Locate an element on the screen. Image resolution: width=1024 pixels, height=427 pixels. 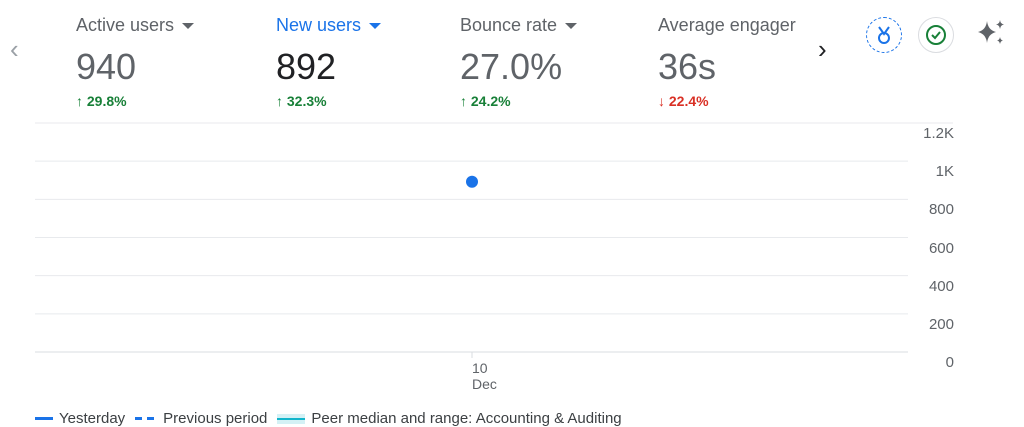
x-tick-month: Dec is located at coordinates (484, 384).